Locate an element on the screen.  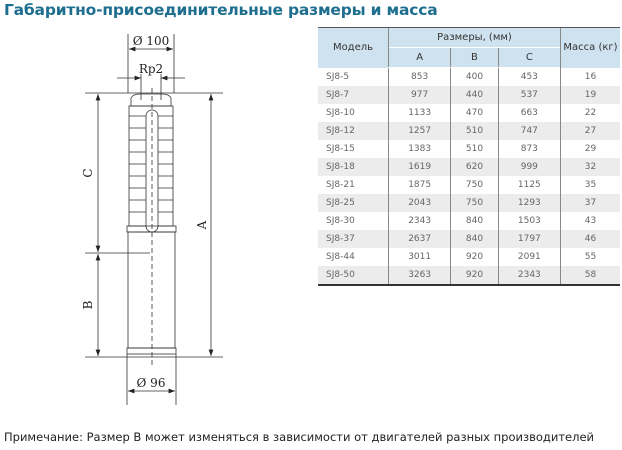
cell-model: SJ8-30 is located at coordinates (340, 221).